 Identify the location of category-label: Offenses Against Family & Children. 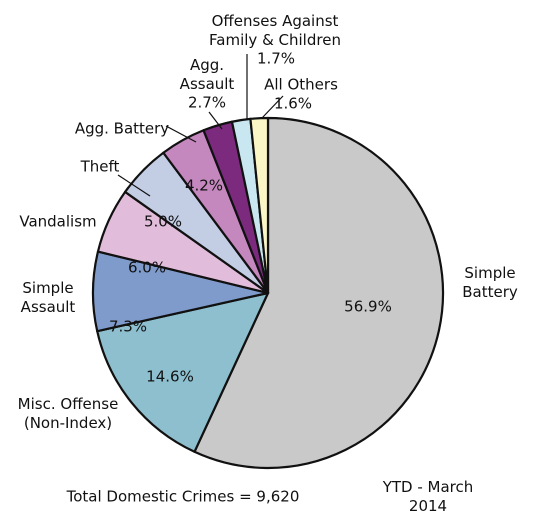
(275, 30).